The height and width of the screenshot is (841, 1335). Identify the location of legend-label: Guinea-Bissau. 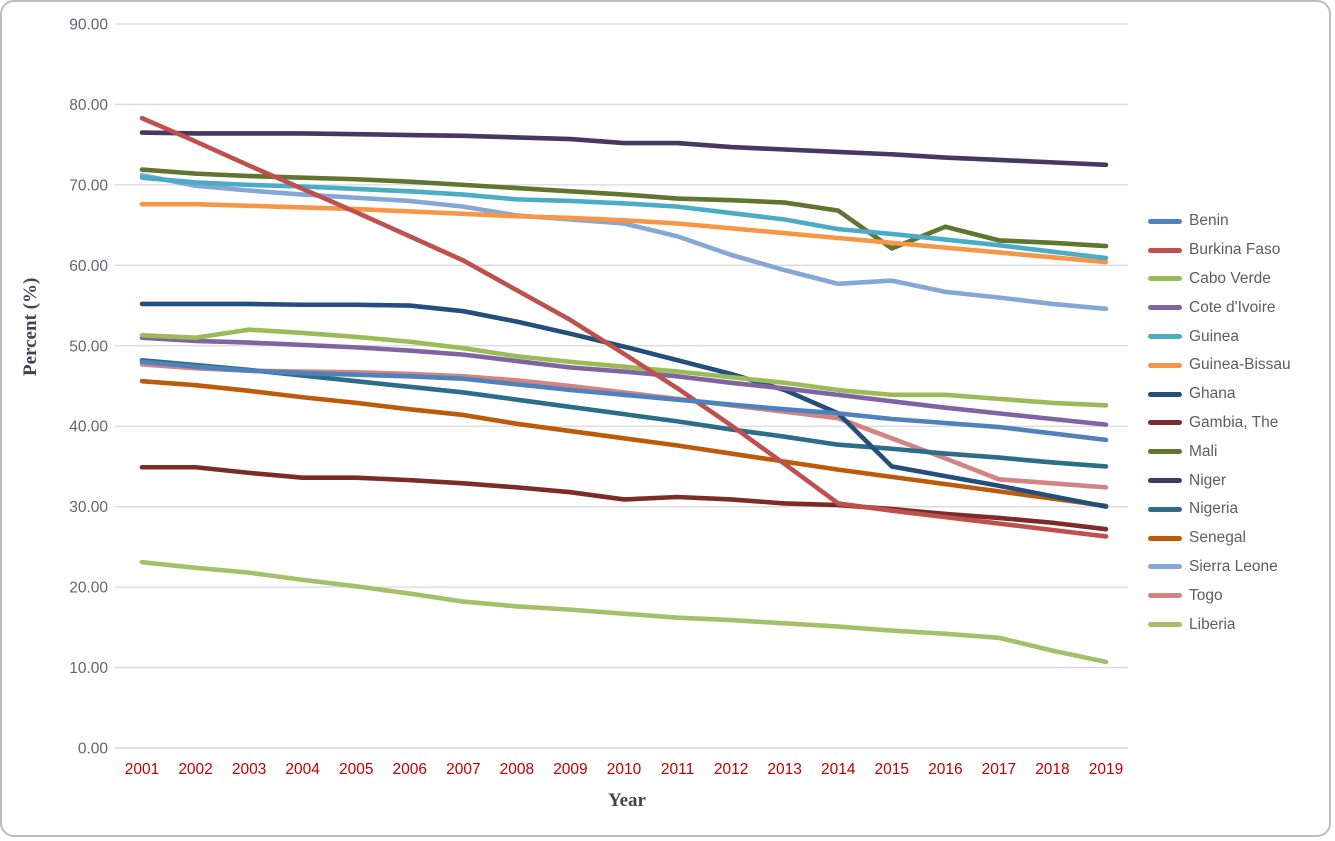
(1240, 365).